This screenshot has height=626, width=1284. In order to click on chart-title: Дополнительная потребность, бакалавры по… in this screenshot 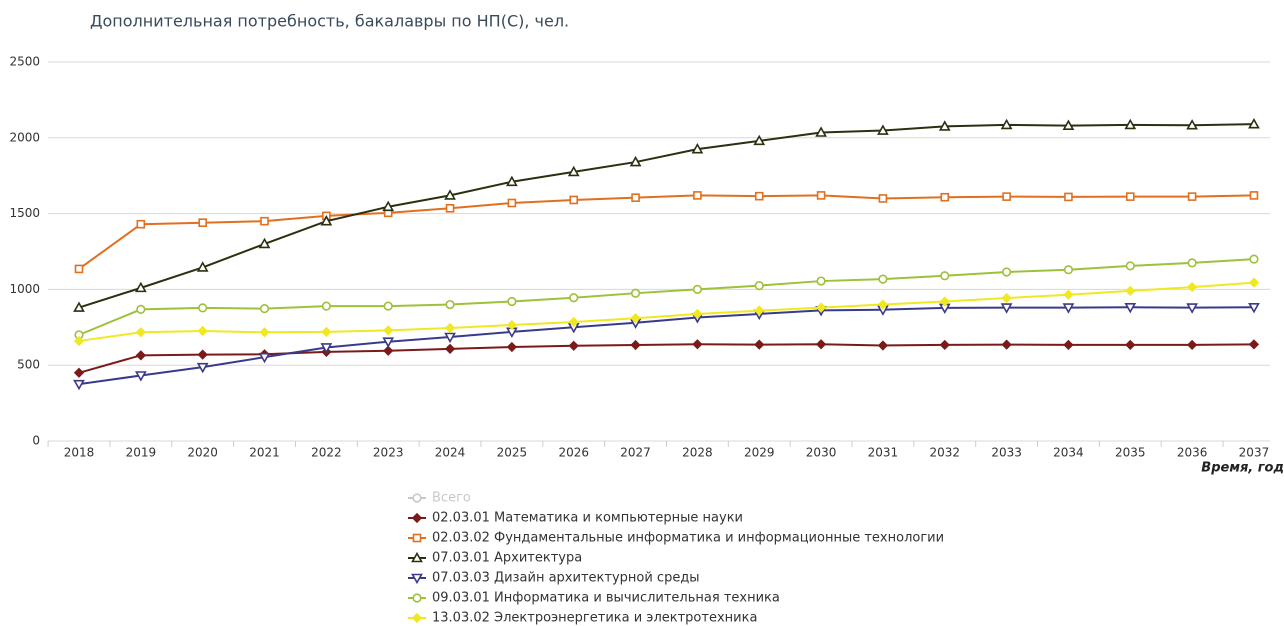, I will do `click(329, 21)`.